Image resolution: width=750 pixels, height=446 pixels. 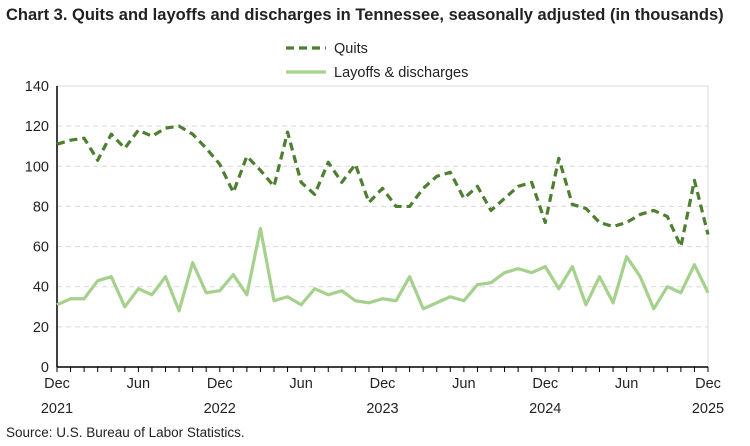 I want to click on y-tick-label: 60, so click(x=41, y=248).